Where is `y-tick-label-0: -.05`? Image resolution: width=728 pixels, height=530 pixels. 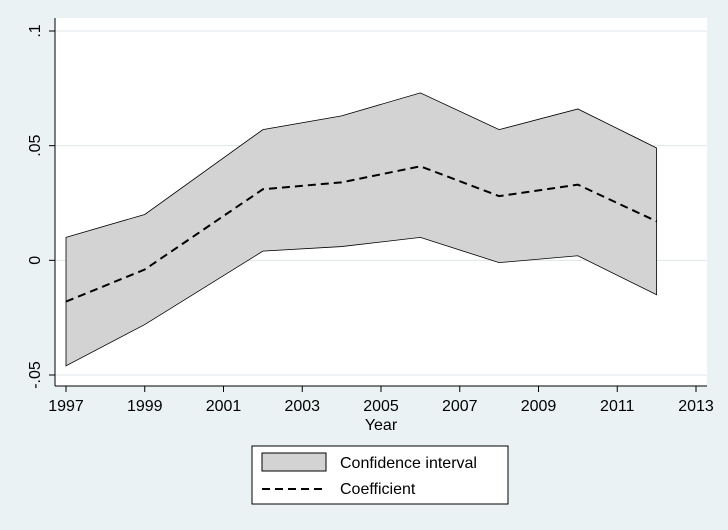
y-tick-label-0: -.05 is located at coordinates (35, 375).